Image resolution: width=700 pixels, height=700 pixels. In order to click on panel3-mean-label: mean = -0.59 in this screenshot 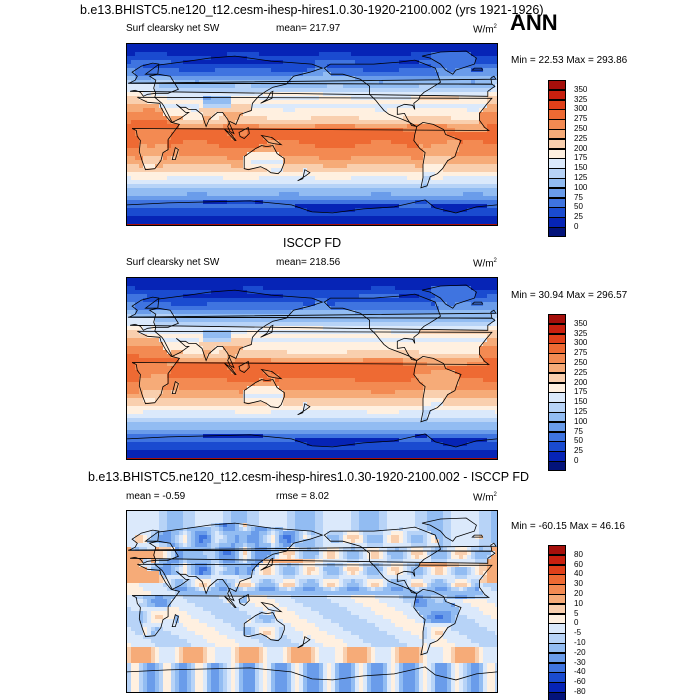, I will do `click(156, 496)`.